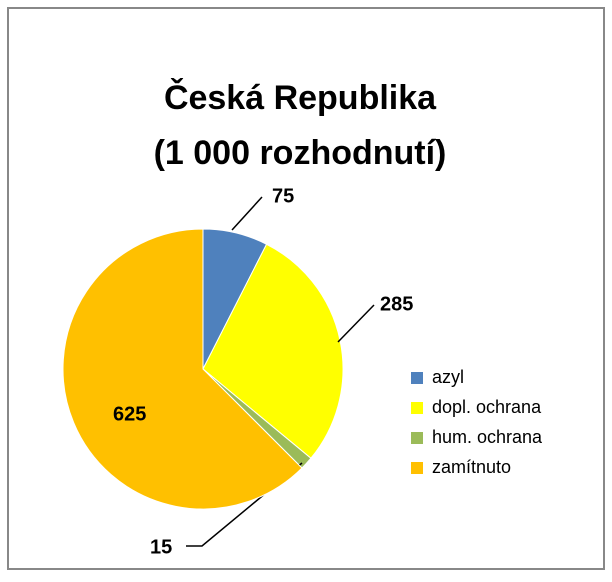  What do you see at coordinates (471, 467) in the screenshot?
I see `legend-label: zamítnuto` at bounding box center [471, 467].